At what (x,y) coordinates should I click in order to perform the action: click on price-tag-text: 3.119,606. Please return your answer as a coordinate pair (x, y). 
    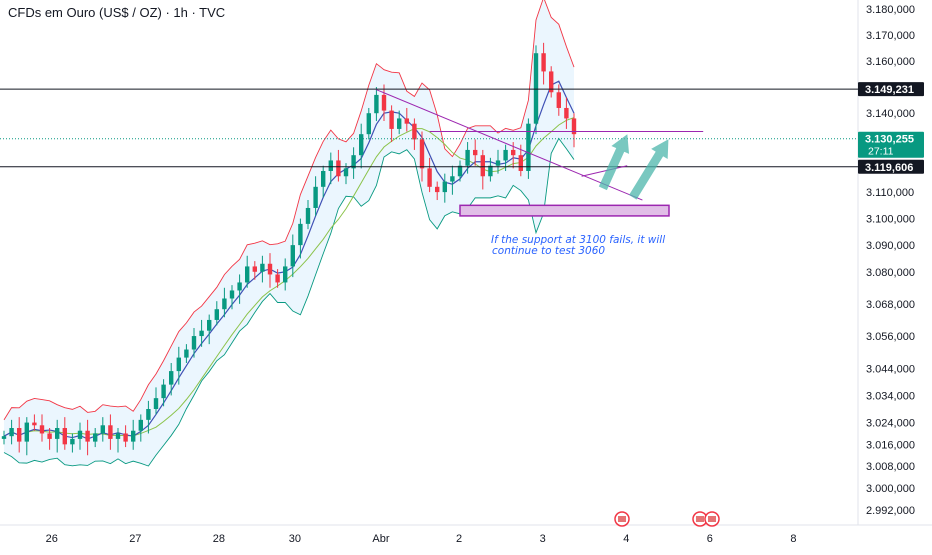
    Looking at the image, I should click on (889, 168).